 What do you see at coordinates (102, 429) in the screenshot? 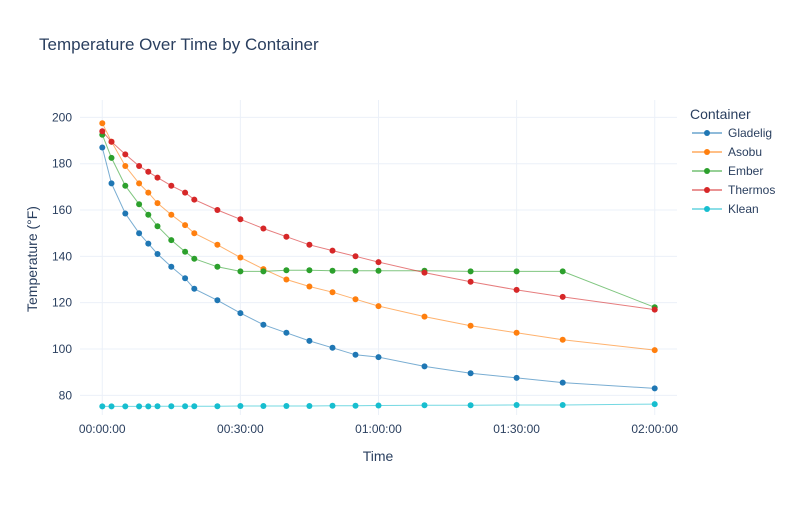
I see `x-tick-label: 00:00:00` at bounding box center [102, 429].